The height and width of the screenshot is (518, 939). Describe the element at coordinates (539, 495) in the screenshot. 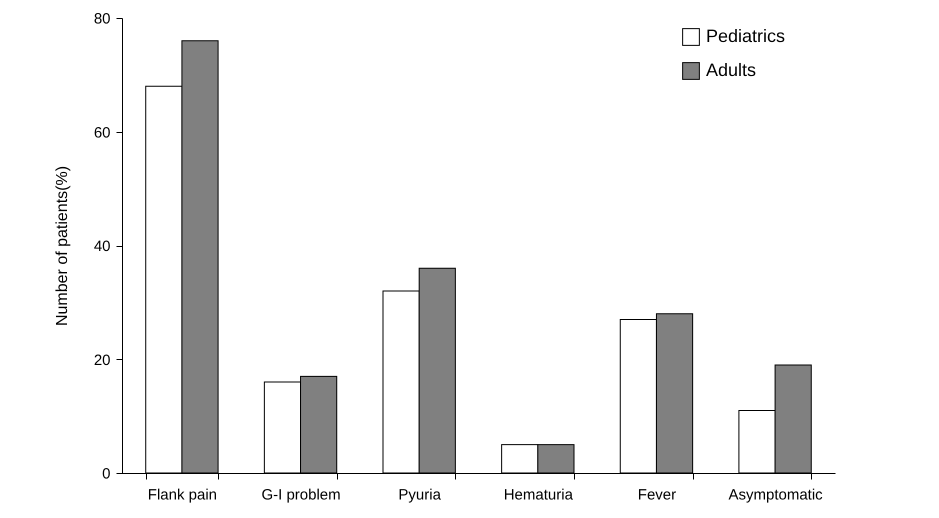

I see `x-tick-label: Hematuria` at that location.